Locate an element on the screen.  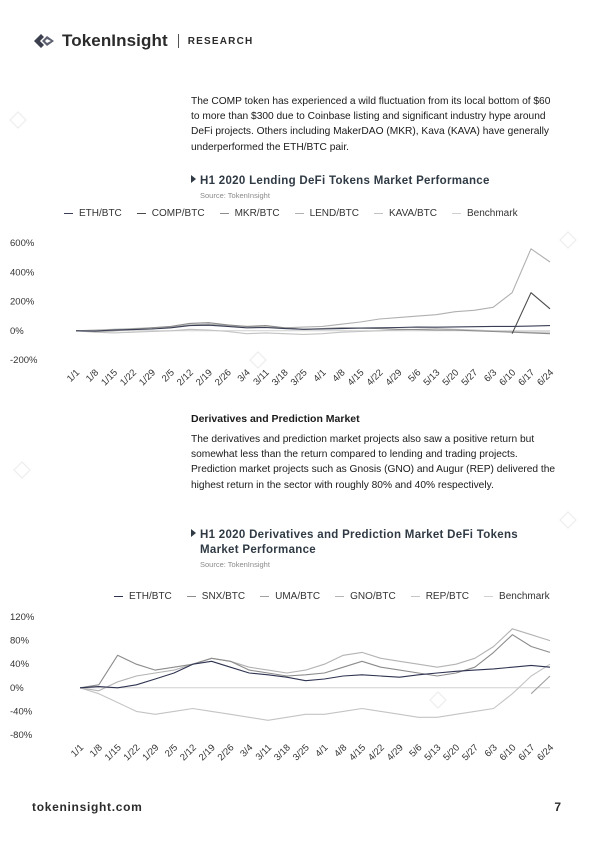
y-tick-label: 120% is located at coordinates (22, 617).